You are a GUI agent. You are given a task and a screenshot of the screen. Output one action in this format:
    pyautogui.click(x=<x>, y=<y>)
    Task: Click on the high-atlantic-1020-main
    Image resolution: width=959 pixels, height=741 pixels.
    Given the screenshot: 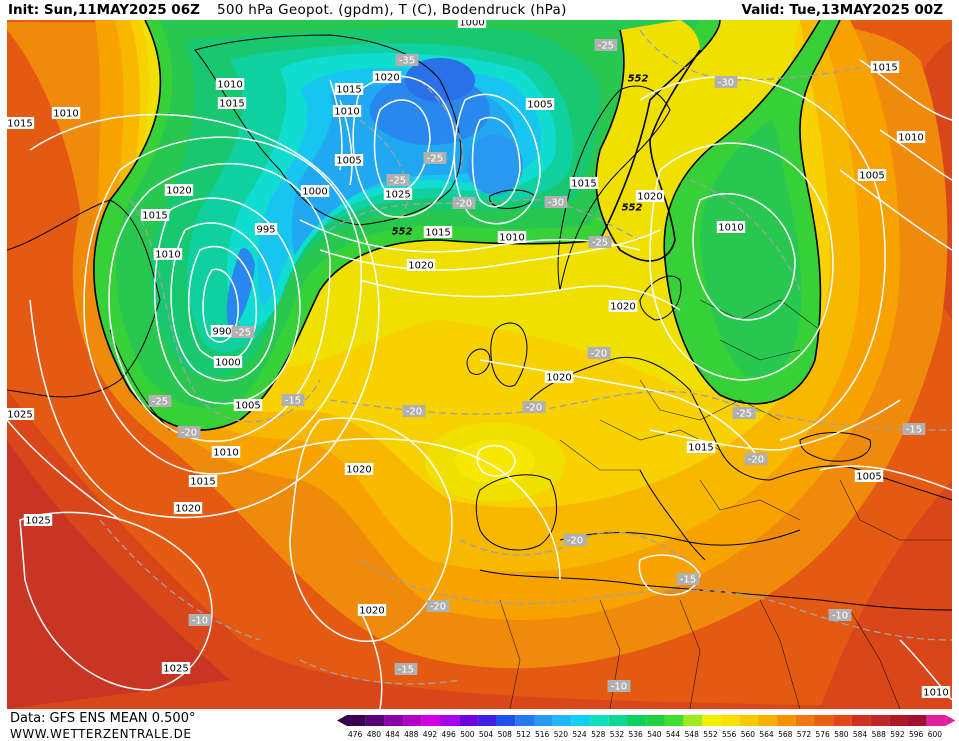 What is the action you would take?
    pyautogui.click(x=410, y=509)
    